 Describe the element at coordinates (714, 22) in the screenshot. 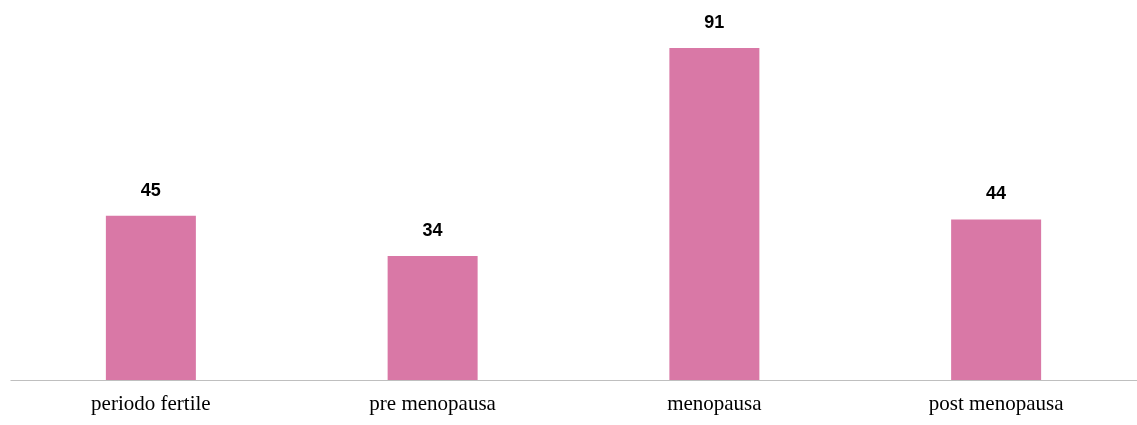

I see `data-label: 91` at that location.